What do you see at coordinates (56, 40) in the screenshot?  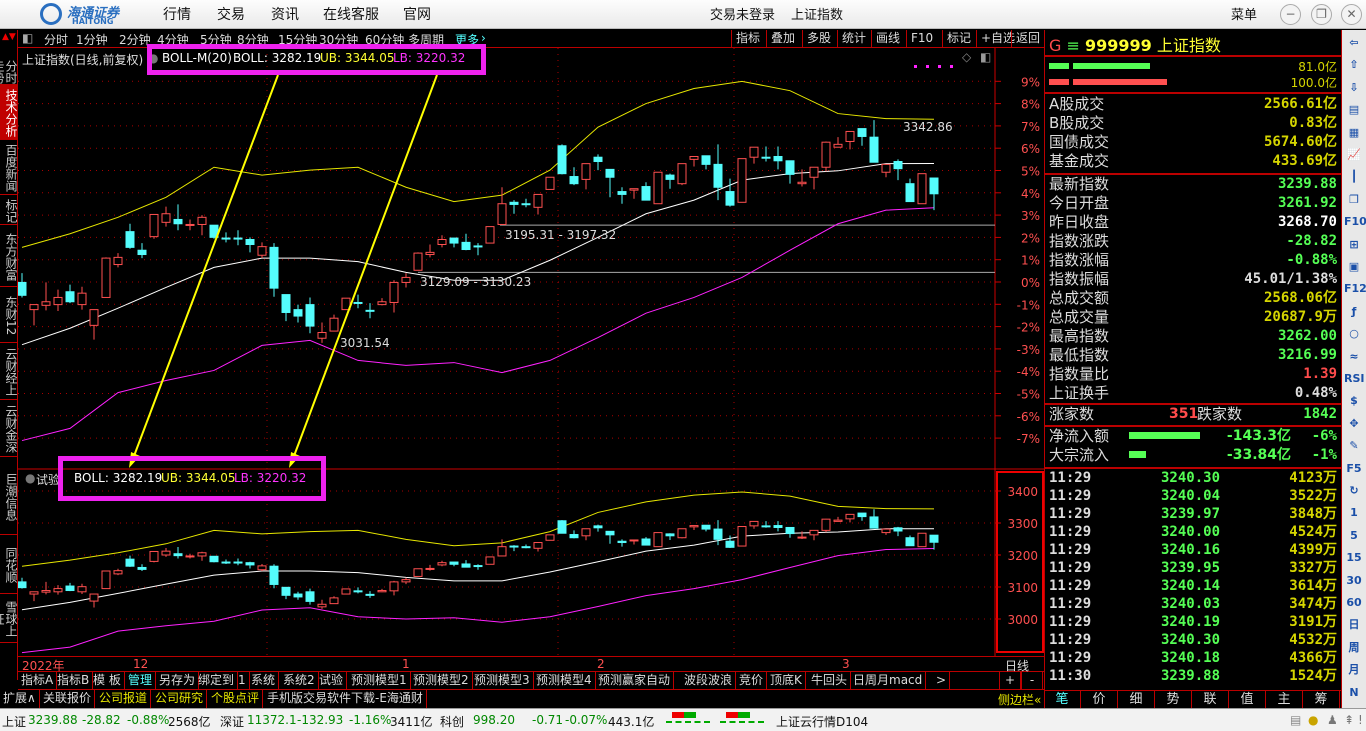 I see `period-tab: 分时` at bounding box center [56, 40].